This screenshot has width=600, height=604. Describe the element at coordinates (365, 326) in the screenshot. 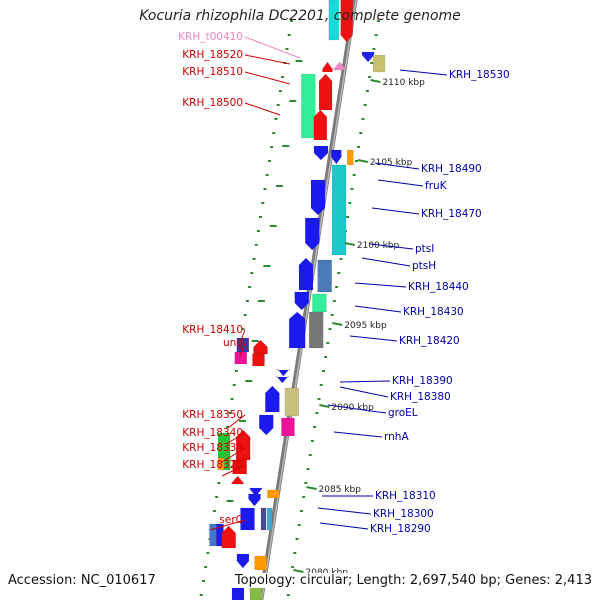

I see `tick-label: 2095 kbp` at that location.